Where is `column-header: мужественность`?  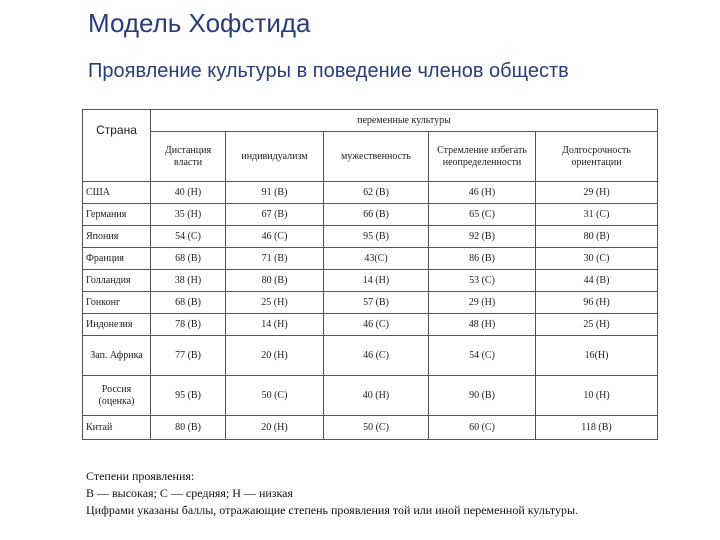
column-header: мужественность is located at coordinates (376, 156).